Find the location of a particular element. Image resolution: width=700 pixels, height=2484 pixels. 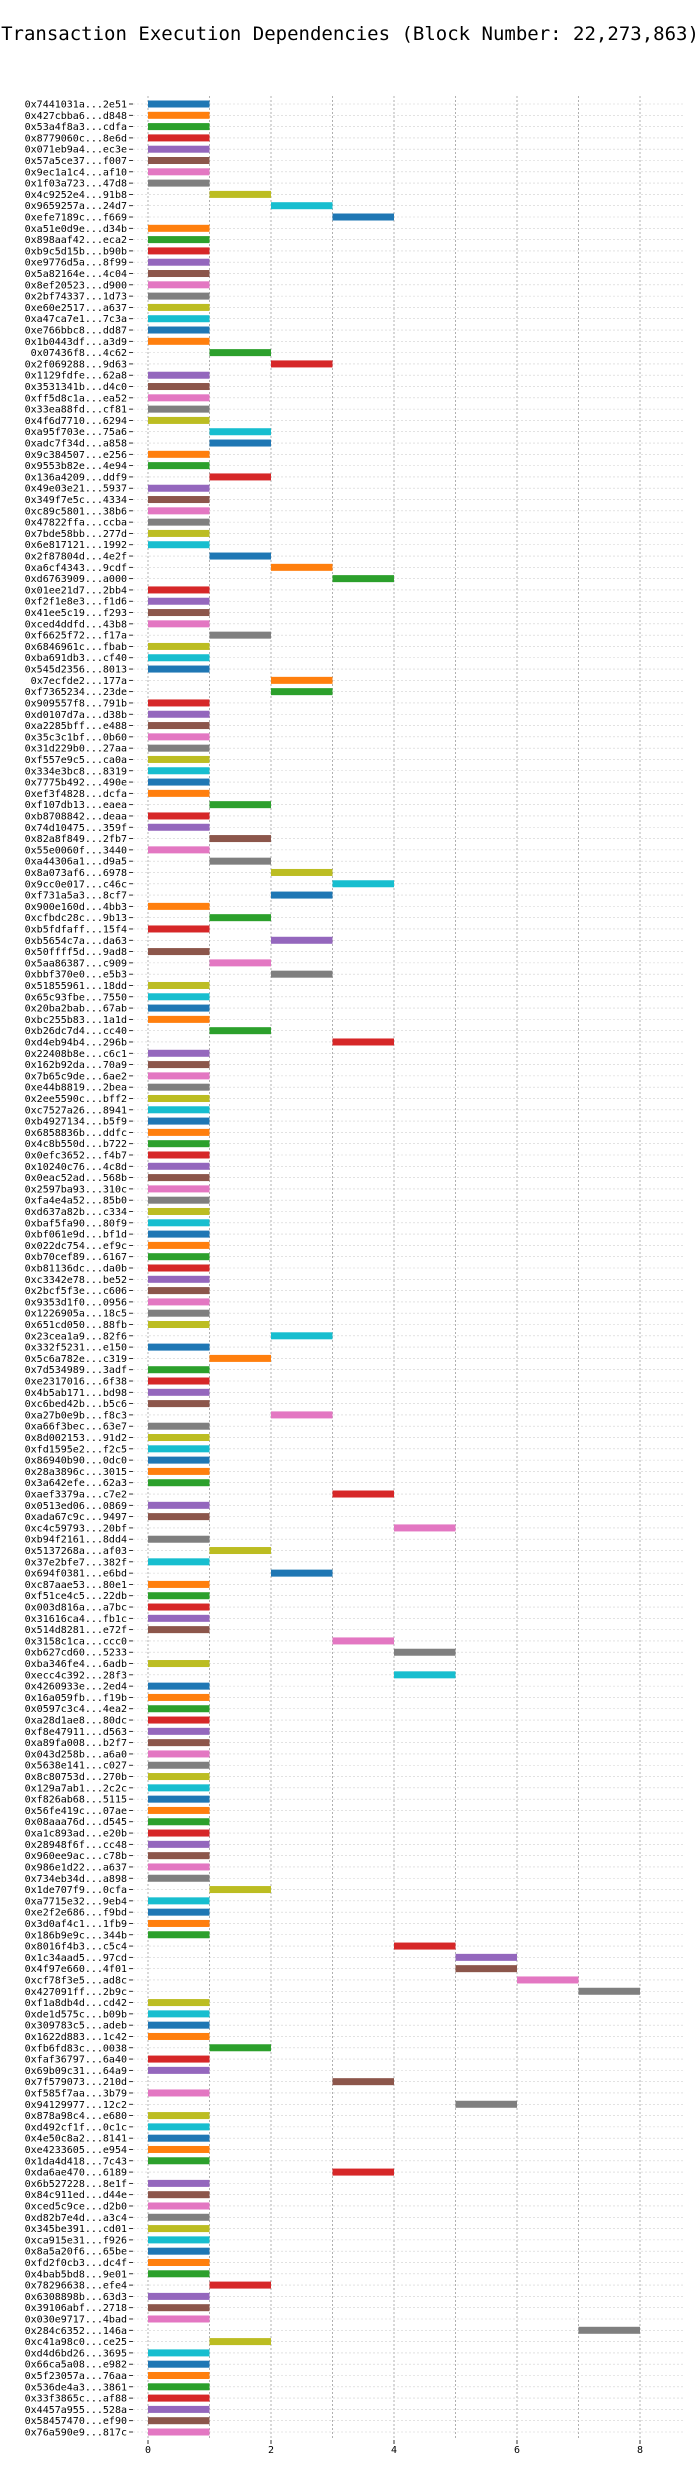

tx-hash-label: 0x5638e141...c027 is located at coordinates (76, 1766).